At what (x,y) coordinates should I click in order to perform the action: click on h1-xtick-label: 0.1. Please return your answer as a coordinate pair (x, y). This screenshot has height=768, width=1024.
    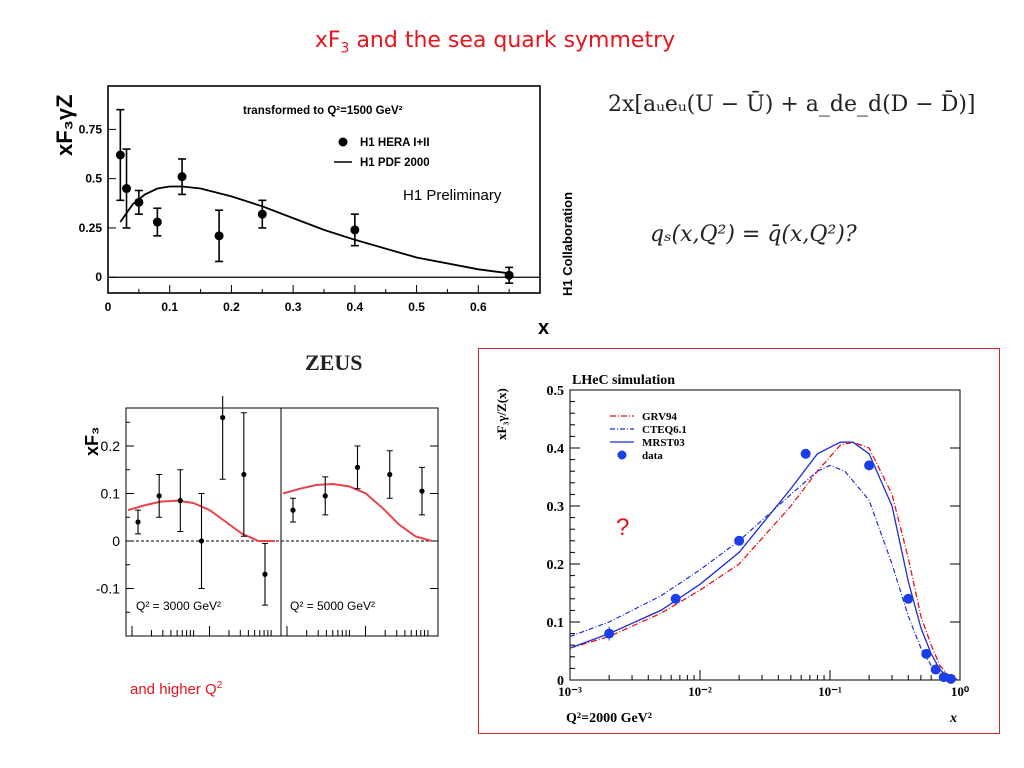
    Looking at the image, I should click on (169, 307).